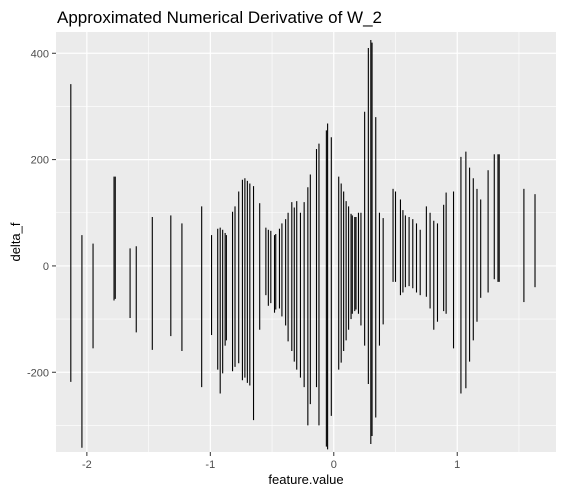 Image resolution: width=565 pixels, height=495 pixels. Describe the element at coordinates (46, 267) in the screenshot. I see `y-tick-label: 0` at that location.